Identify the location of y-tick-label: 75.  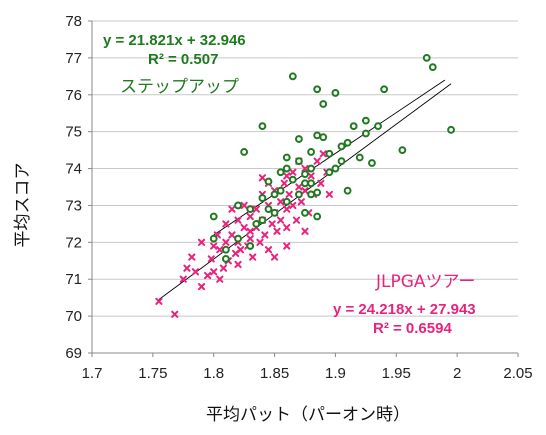
(73, 132).